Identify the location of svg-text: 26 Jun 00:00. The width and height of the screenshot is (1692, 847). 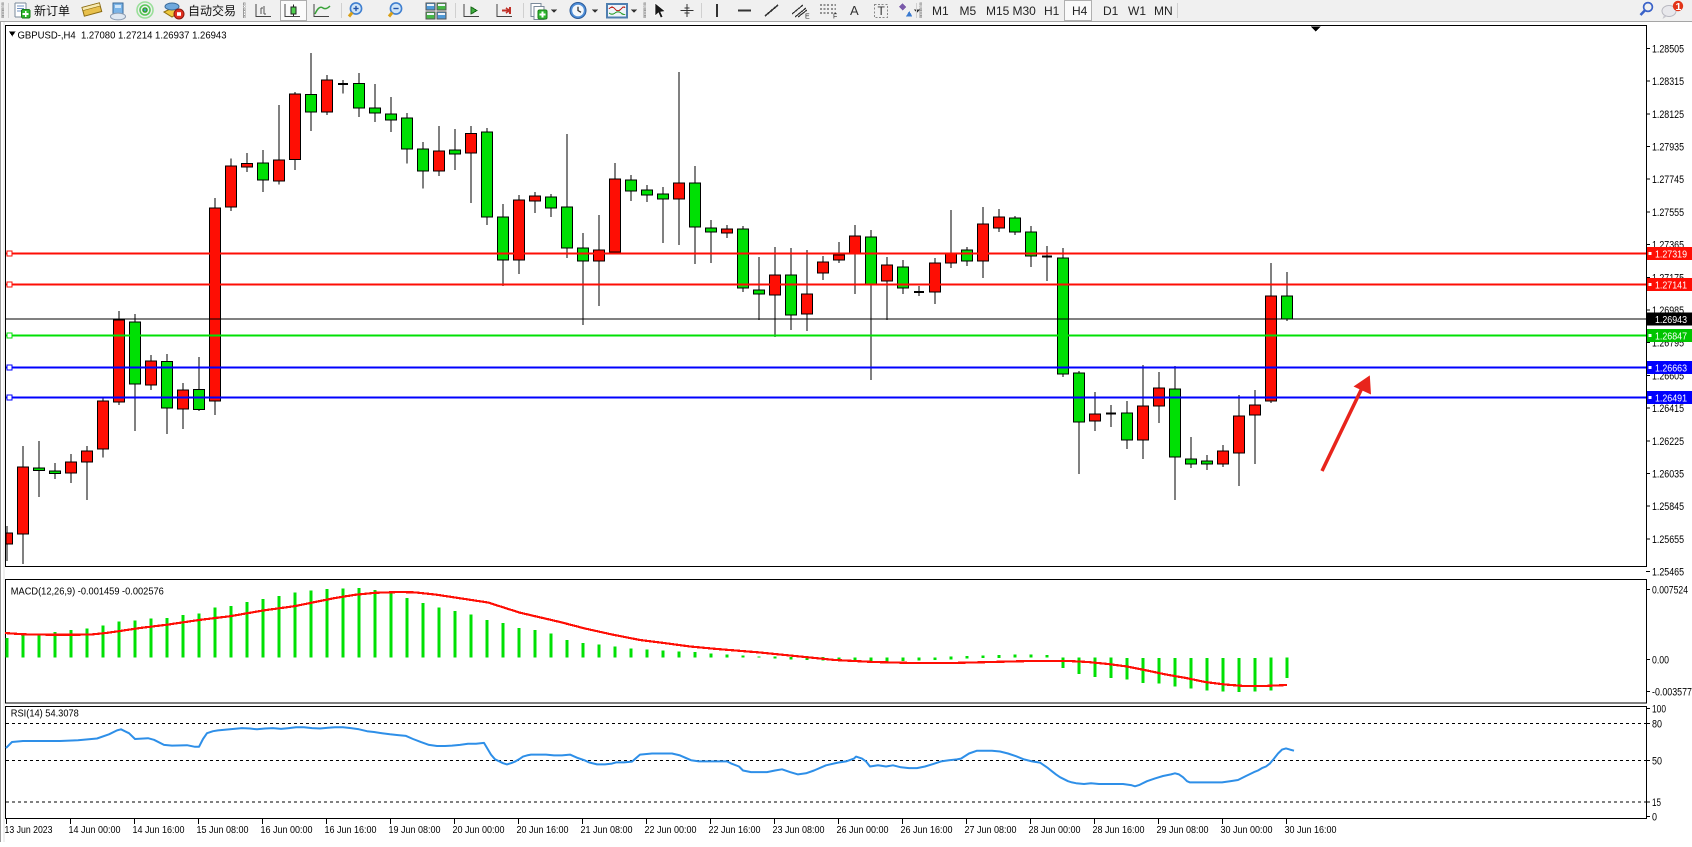
(863, 830).